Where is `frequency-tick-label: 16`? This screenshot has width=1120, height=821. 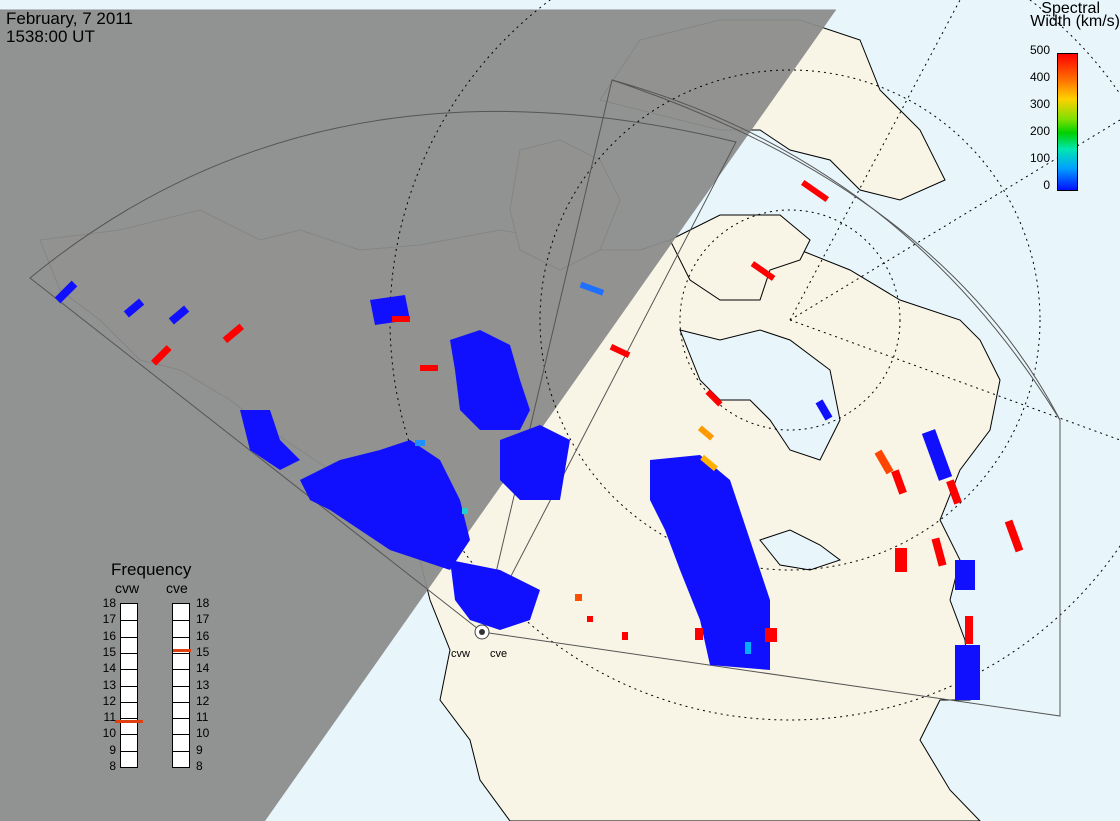 frequency-tick-label: 16 is located at coordinates (109, 635).